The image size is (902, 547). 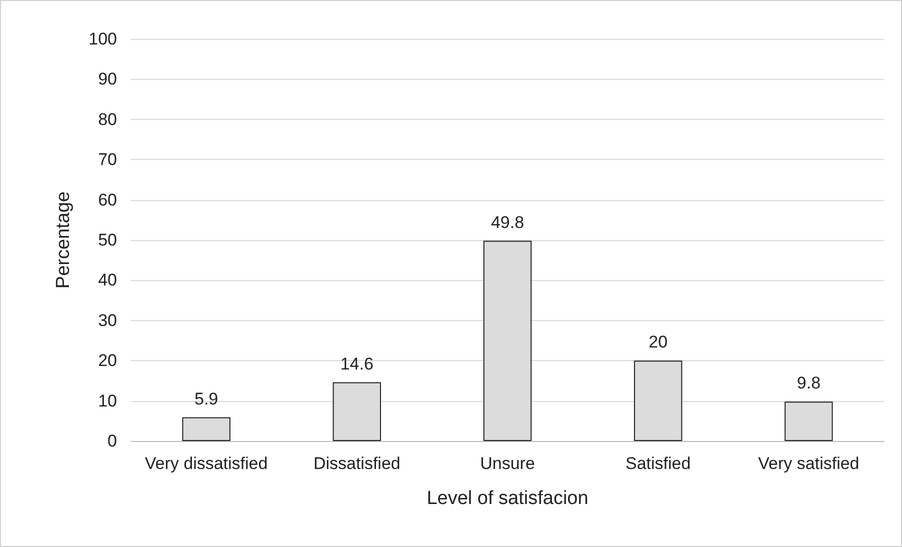 I want to click on y-tick-label: 70, so click(x=107, y=160).